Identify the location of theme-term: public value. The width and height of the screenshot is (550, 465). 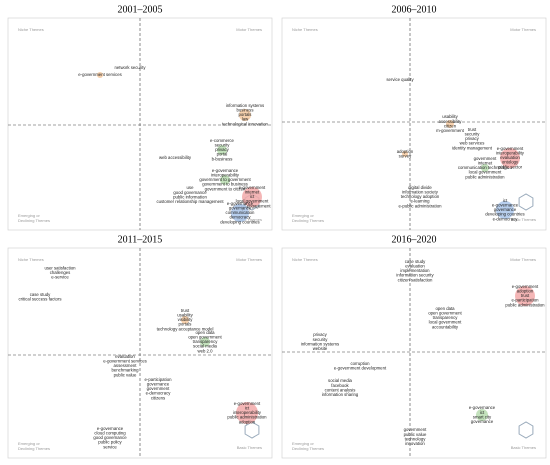
(125, 374).